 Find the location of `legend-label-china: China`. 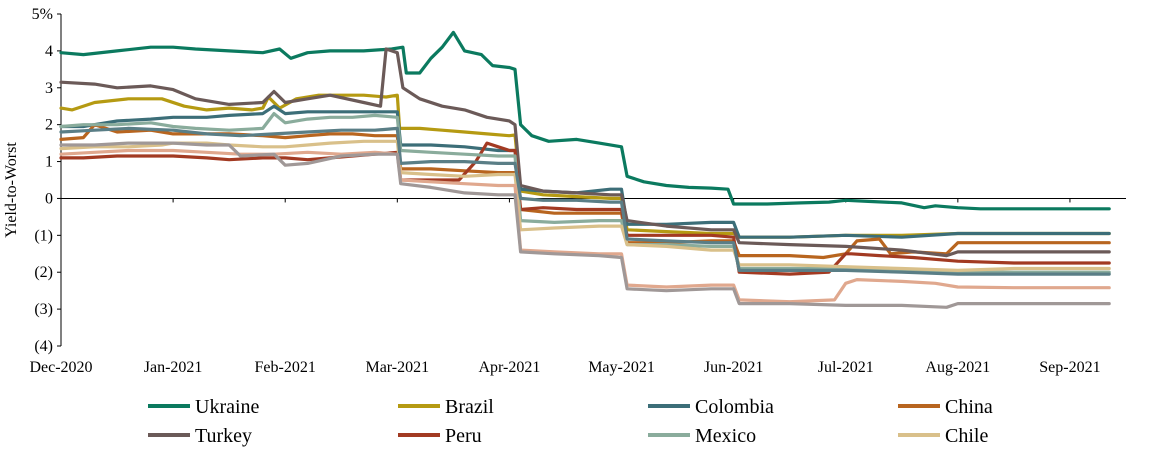

legend-label-china: China is located at coordinates (969, 407).